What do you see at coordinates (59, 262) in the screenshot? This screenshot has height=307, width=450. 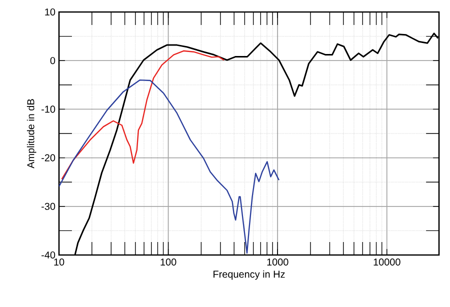 I see `x-tick-label: 10` at bounding box center [59, 262].